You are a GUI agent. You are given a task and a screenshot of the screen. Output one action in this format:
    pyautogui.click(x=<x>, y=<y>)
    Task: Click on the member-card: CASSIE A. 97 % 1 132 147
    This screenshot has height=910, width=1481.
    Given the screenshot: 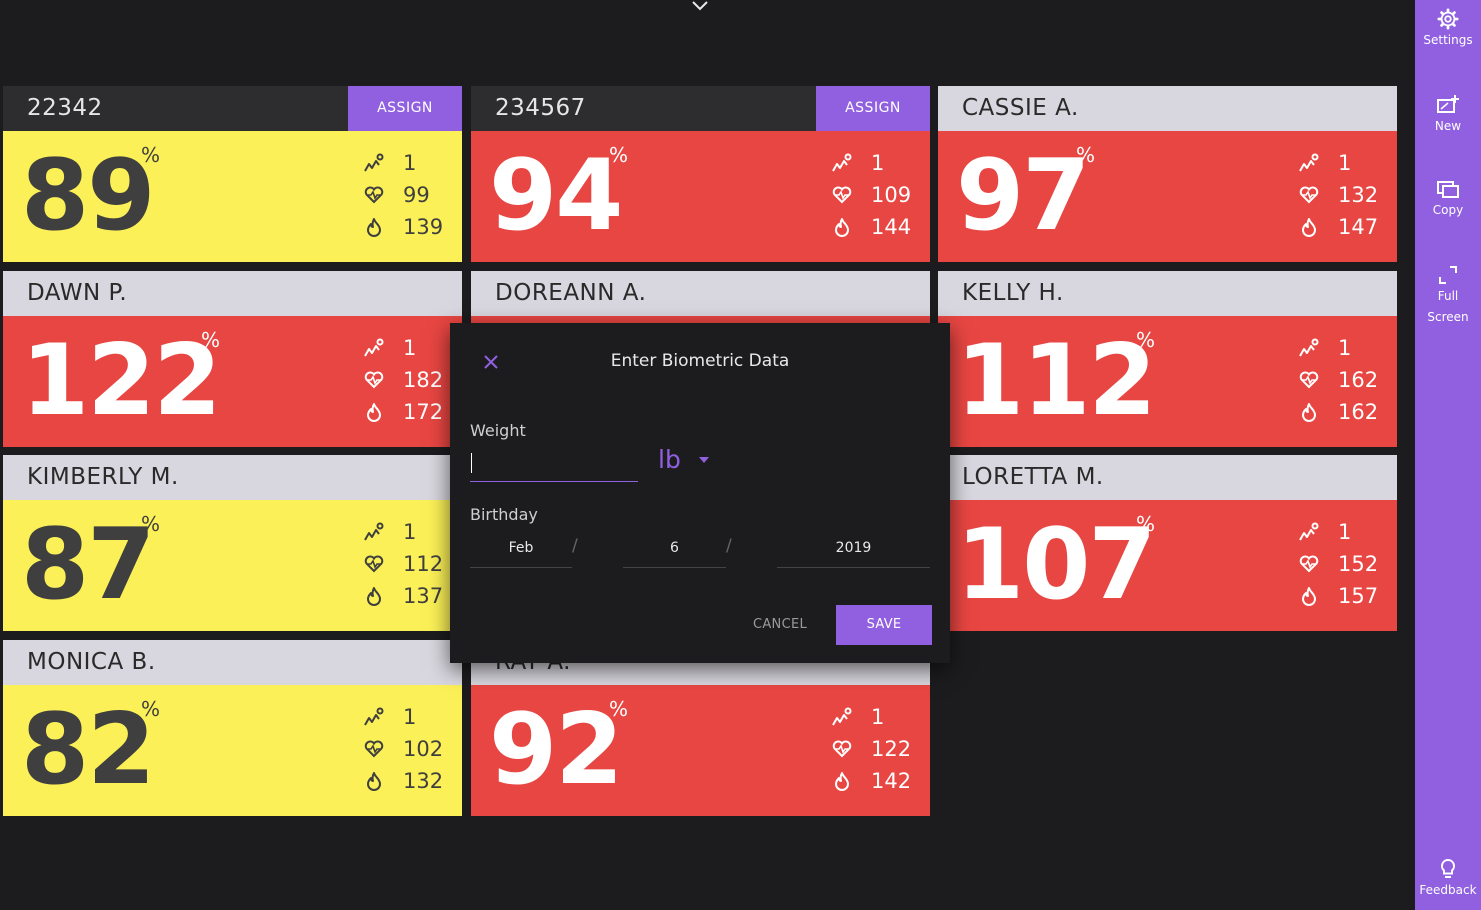 What is the action you would take?
    pyautogui.click(x=1167, y=174)
    